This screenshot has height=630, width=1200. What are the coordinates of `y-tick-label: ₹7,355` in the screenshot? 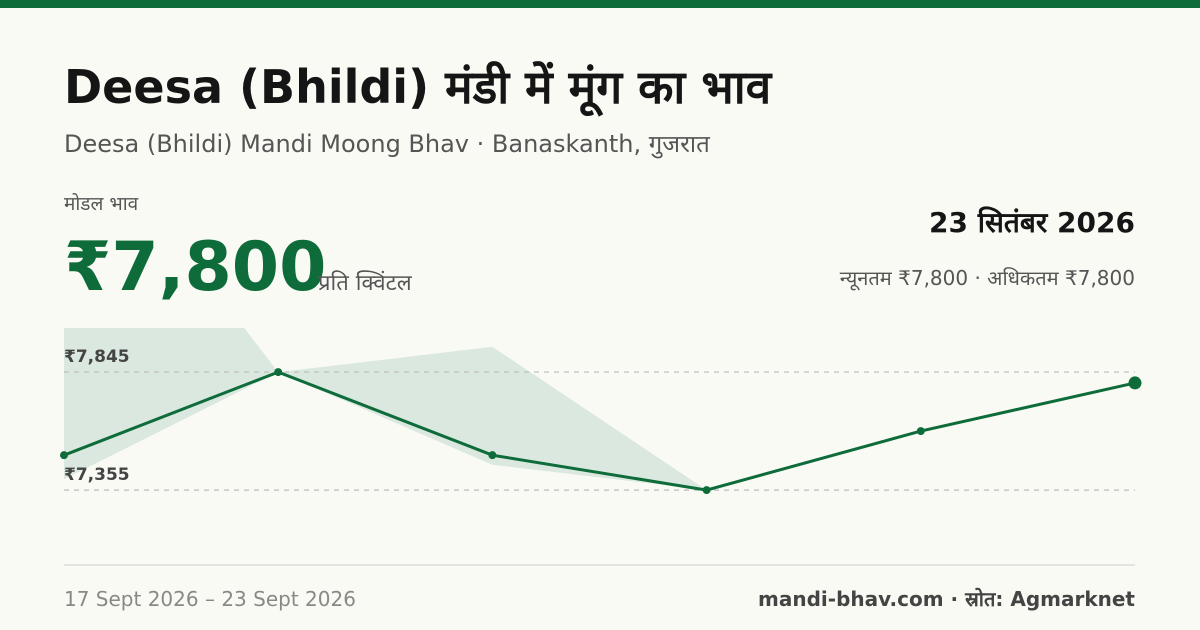 It's located at (97, 475).